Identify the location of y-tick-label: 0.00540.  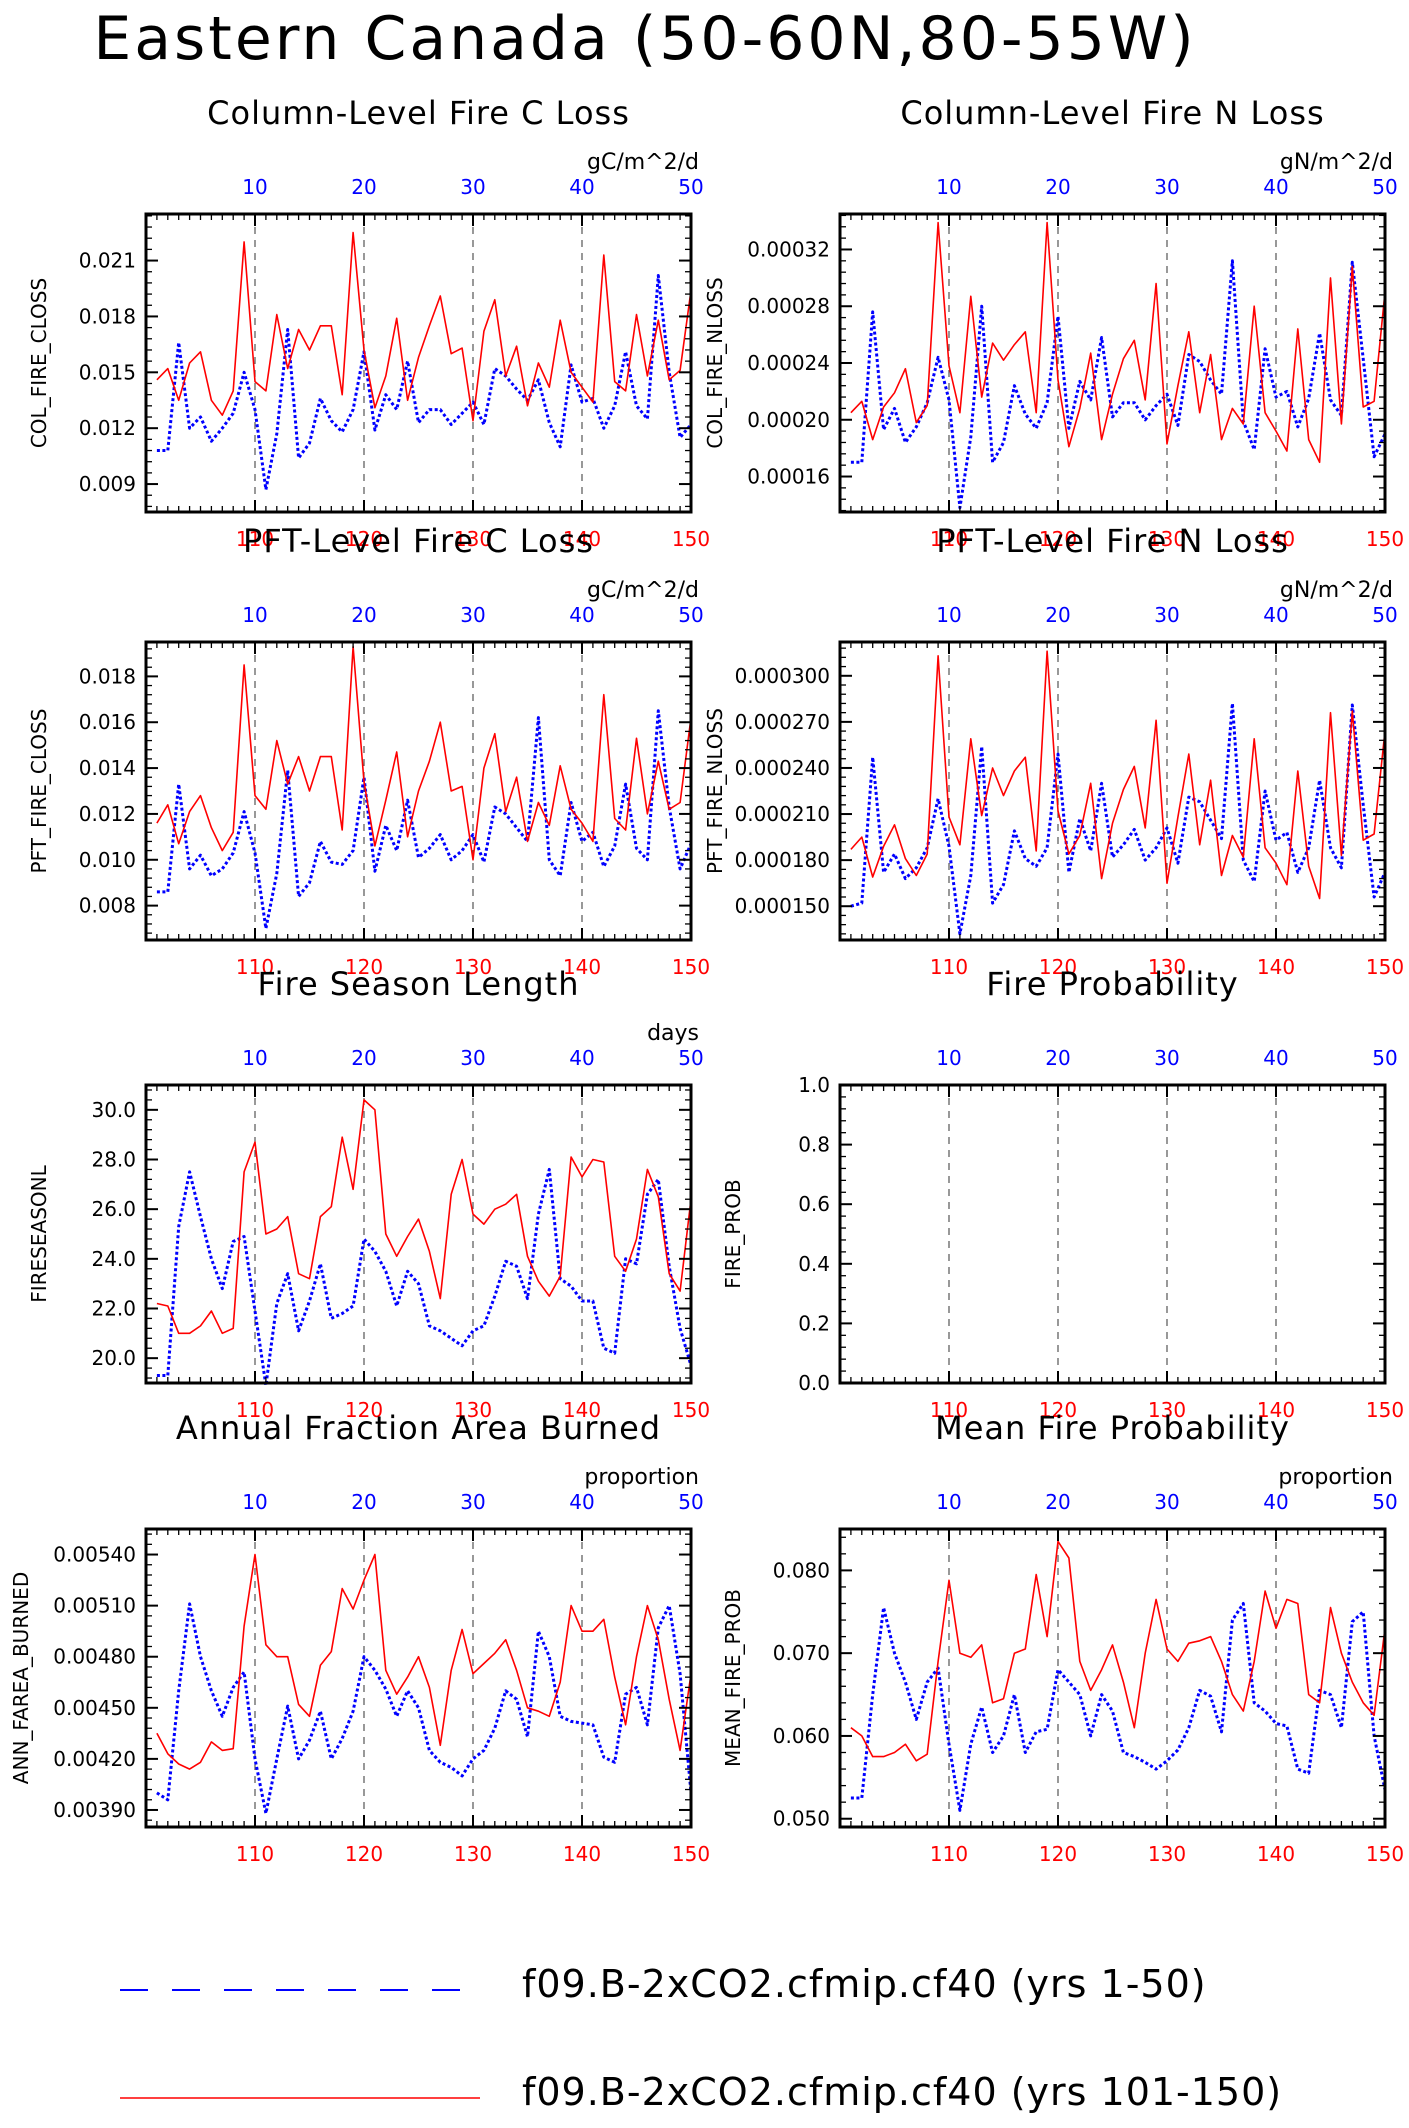
(94, 1555).